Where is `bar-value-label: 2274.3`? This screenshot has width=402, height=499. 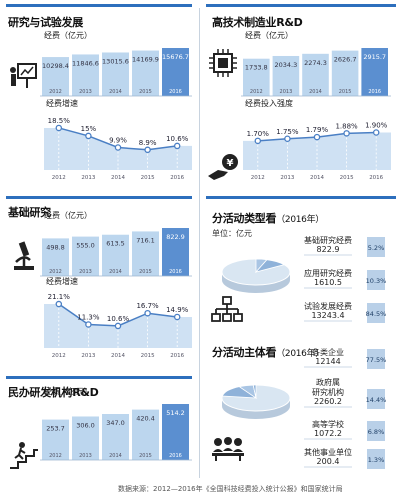
bar-value-label: 2274.3 is located at coordinates (315, 63).